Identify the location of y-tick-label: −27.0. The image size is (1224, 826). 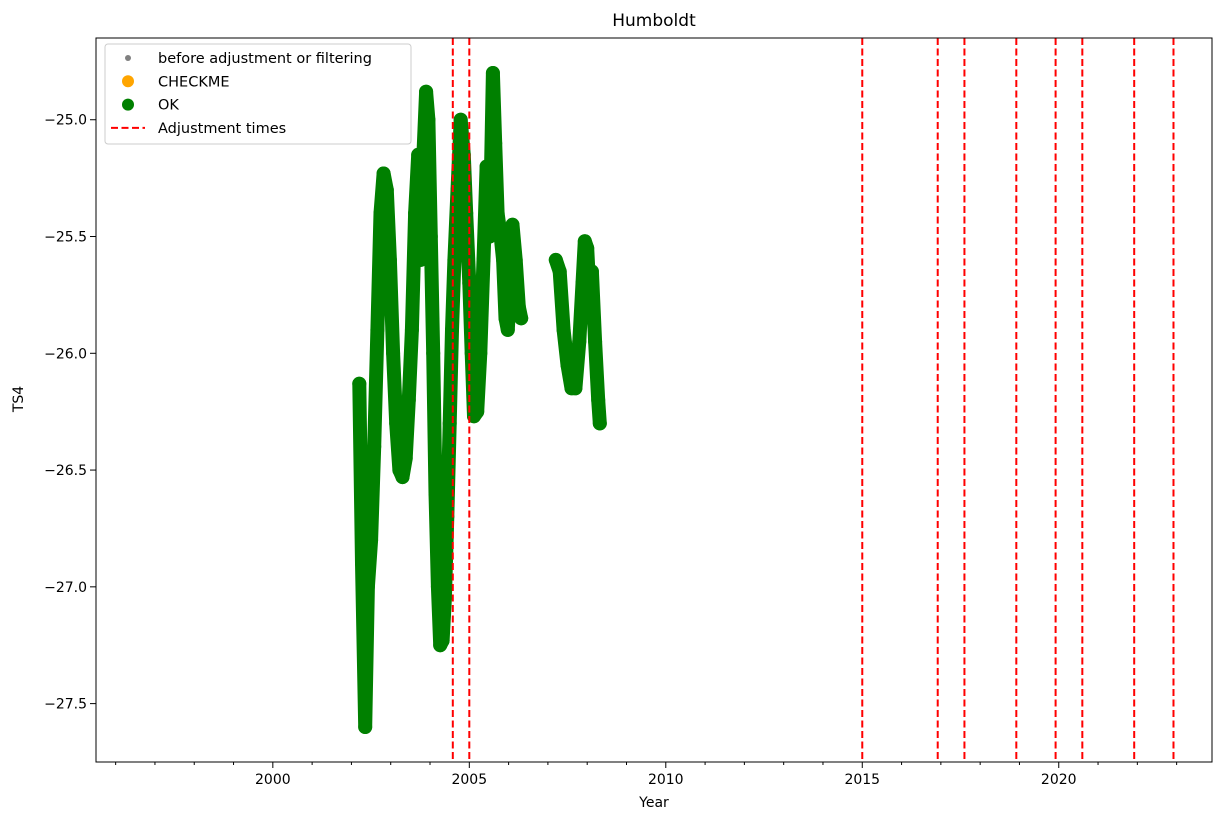
(65, 588).